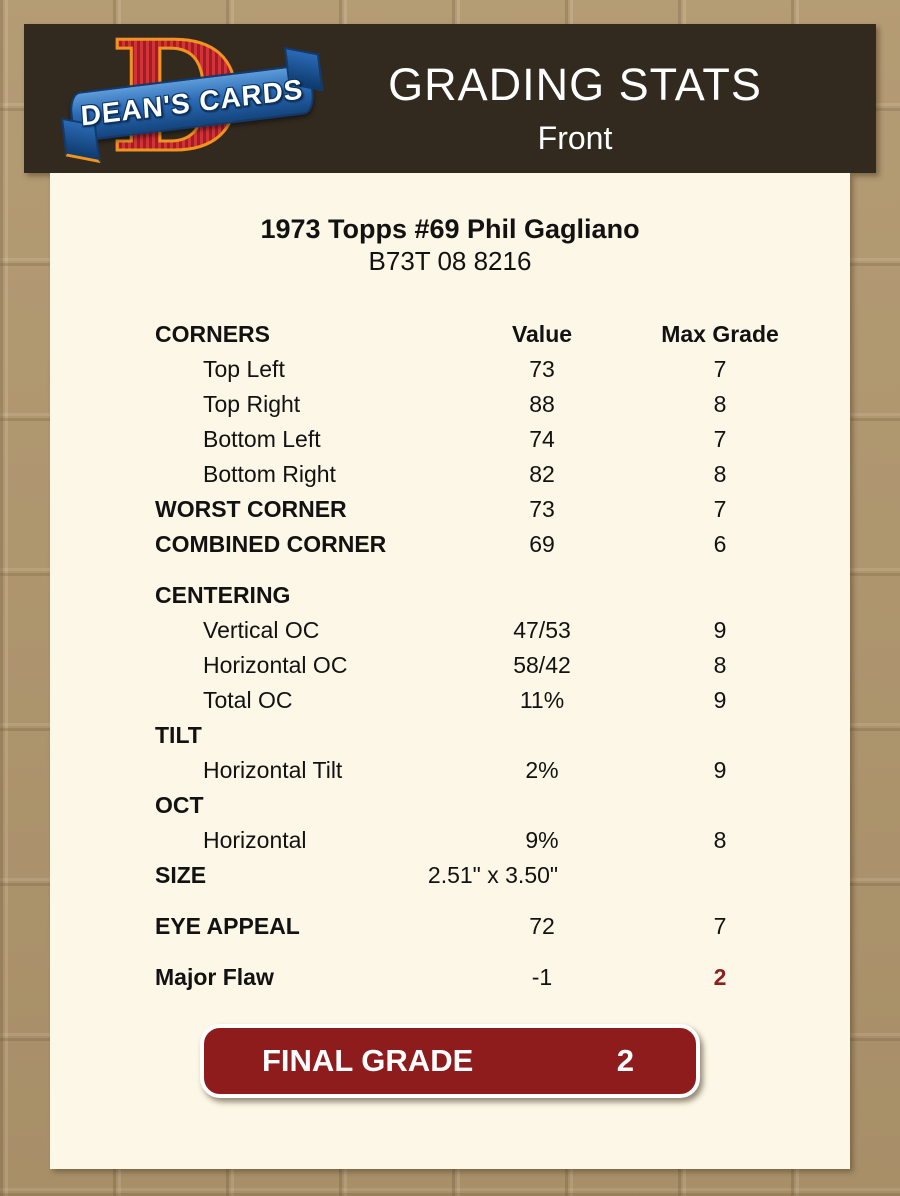 This screenshot has height=1196, width=900. I want to click on row-oct-section: OCT, so click(450, 805).